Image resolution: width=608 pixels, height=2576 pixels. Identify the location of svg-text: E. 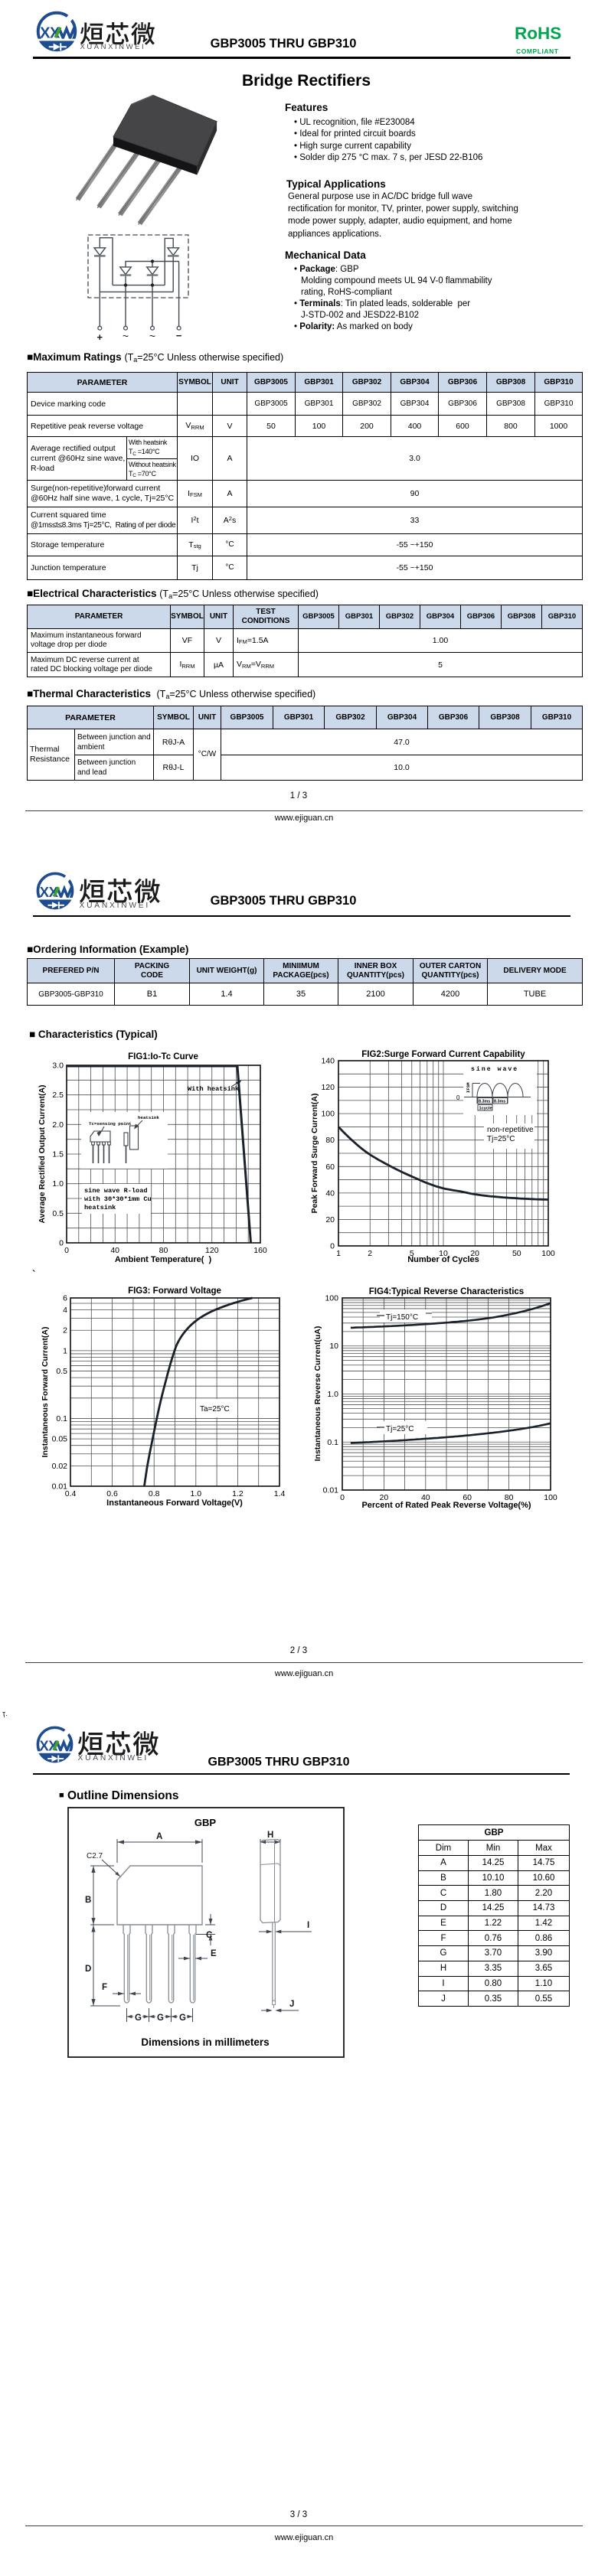
(214, 1953).